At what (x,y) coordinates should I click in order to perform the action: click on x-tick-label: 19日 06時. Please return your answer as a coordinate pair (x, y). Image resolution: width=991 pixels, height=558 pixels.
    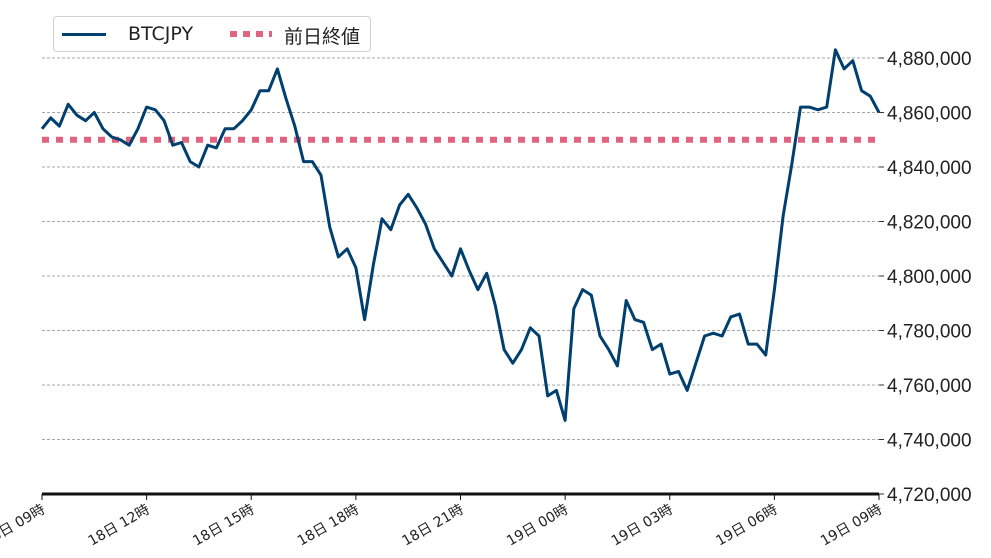
    Looking at the image, I should click on (746, 526).